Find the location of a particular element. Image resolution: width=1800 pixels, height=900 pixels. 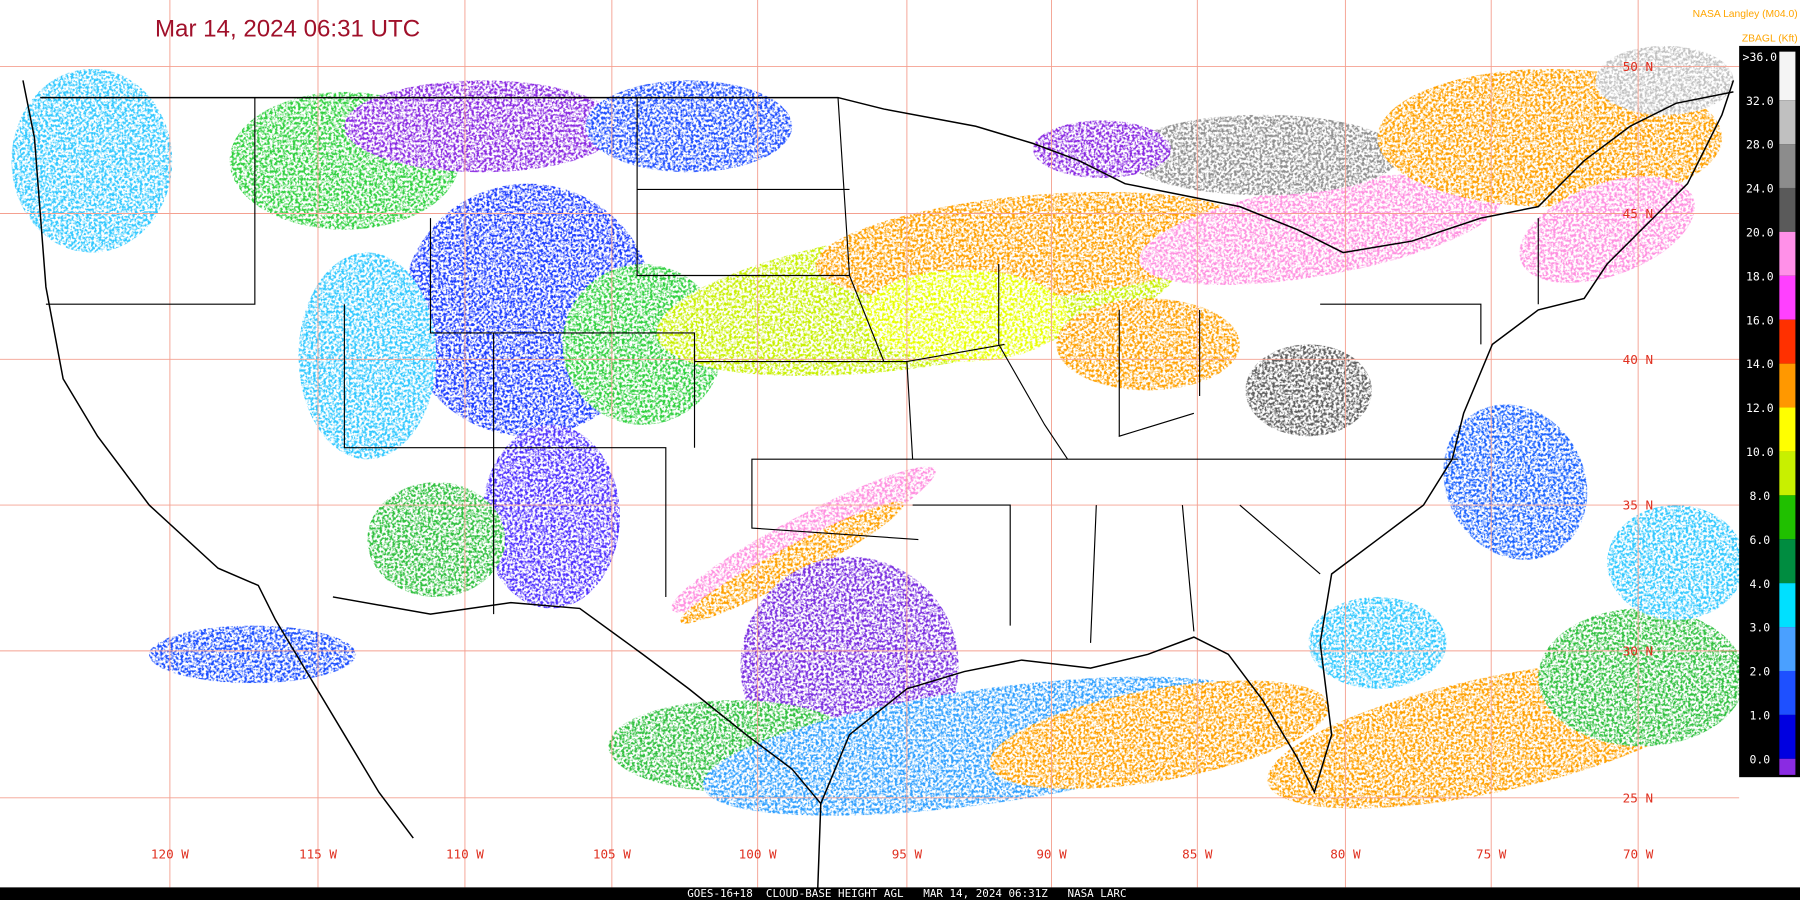

colorbar-label: 24.0 is located at coordinates (1760, 189).